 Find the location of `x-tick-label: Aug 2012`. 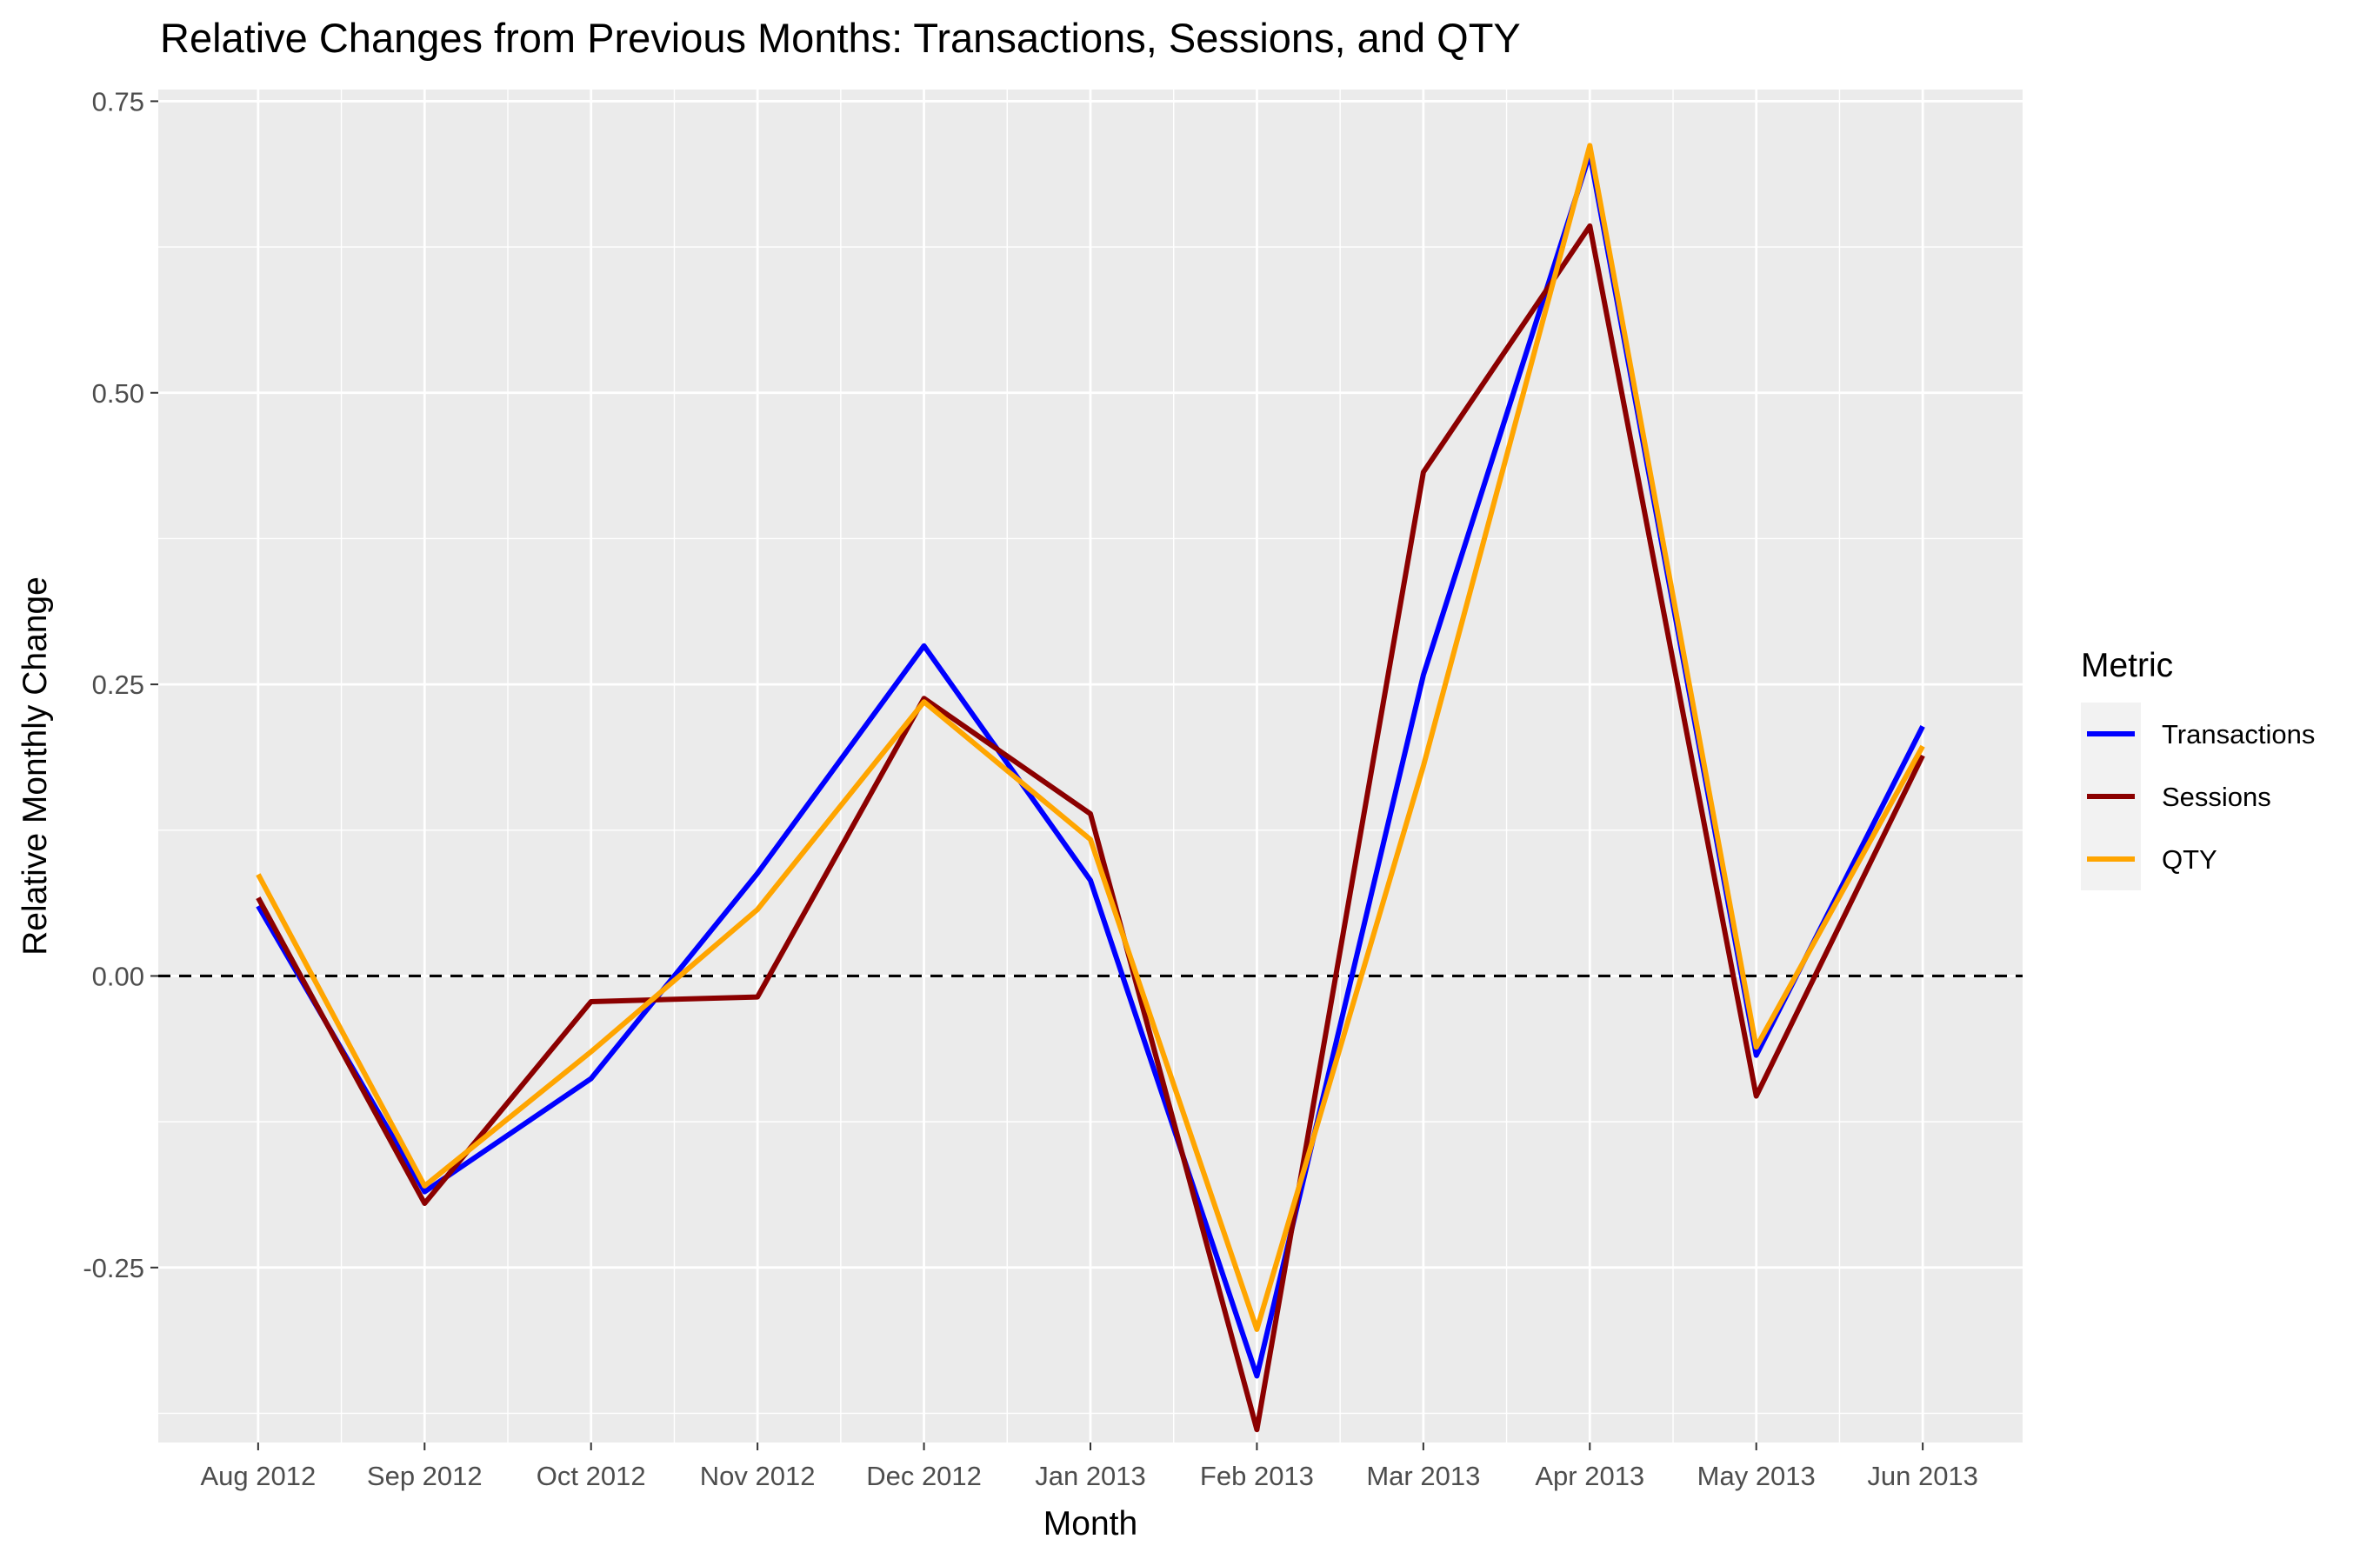

x-tick-label: Aug 2012 is located at coordinates (258, 1476).